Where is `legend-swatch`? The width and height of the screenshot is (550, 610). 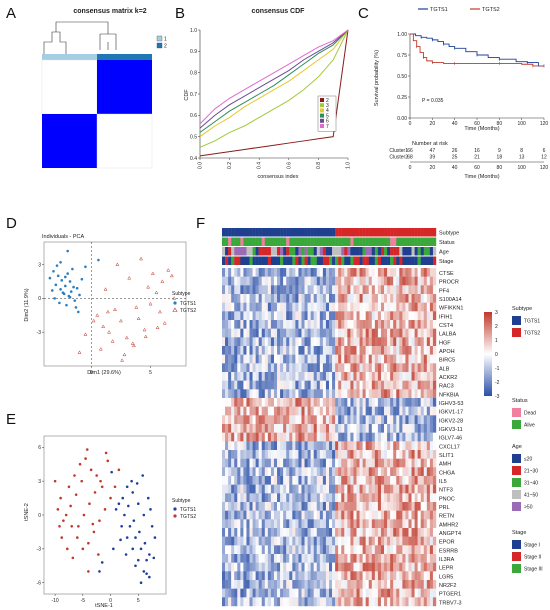
legend-swatch is located at coordinates (516, 482).